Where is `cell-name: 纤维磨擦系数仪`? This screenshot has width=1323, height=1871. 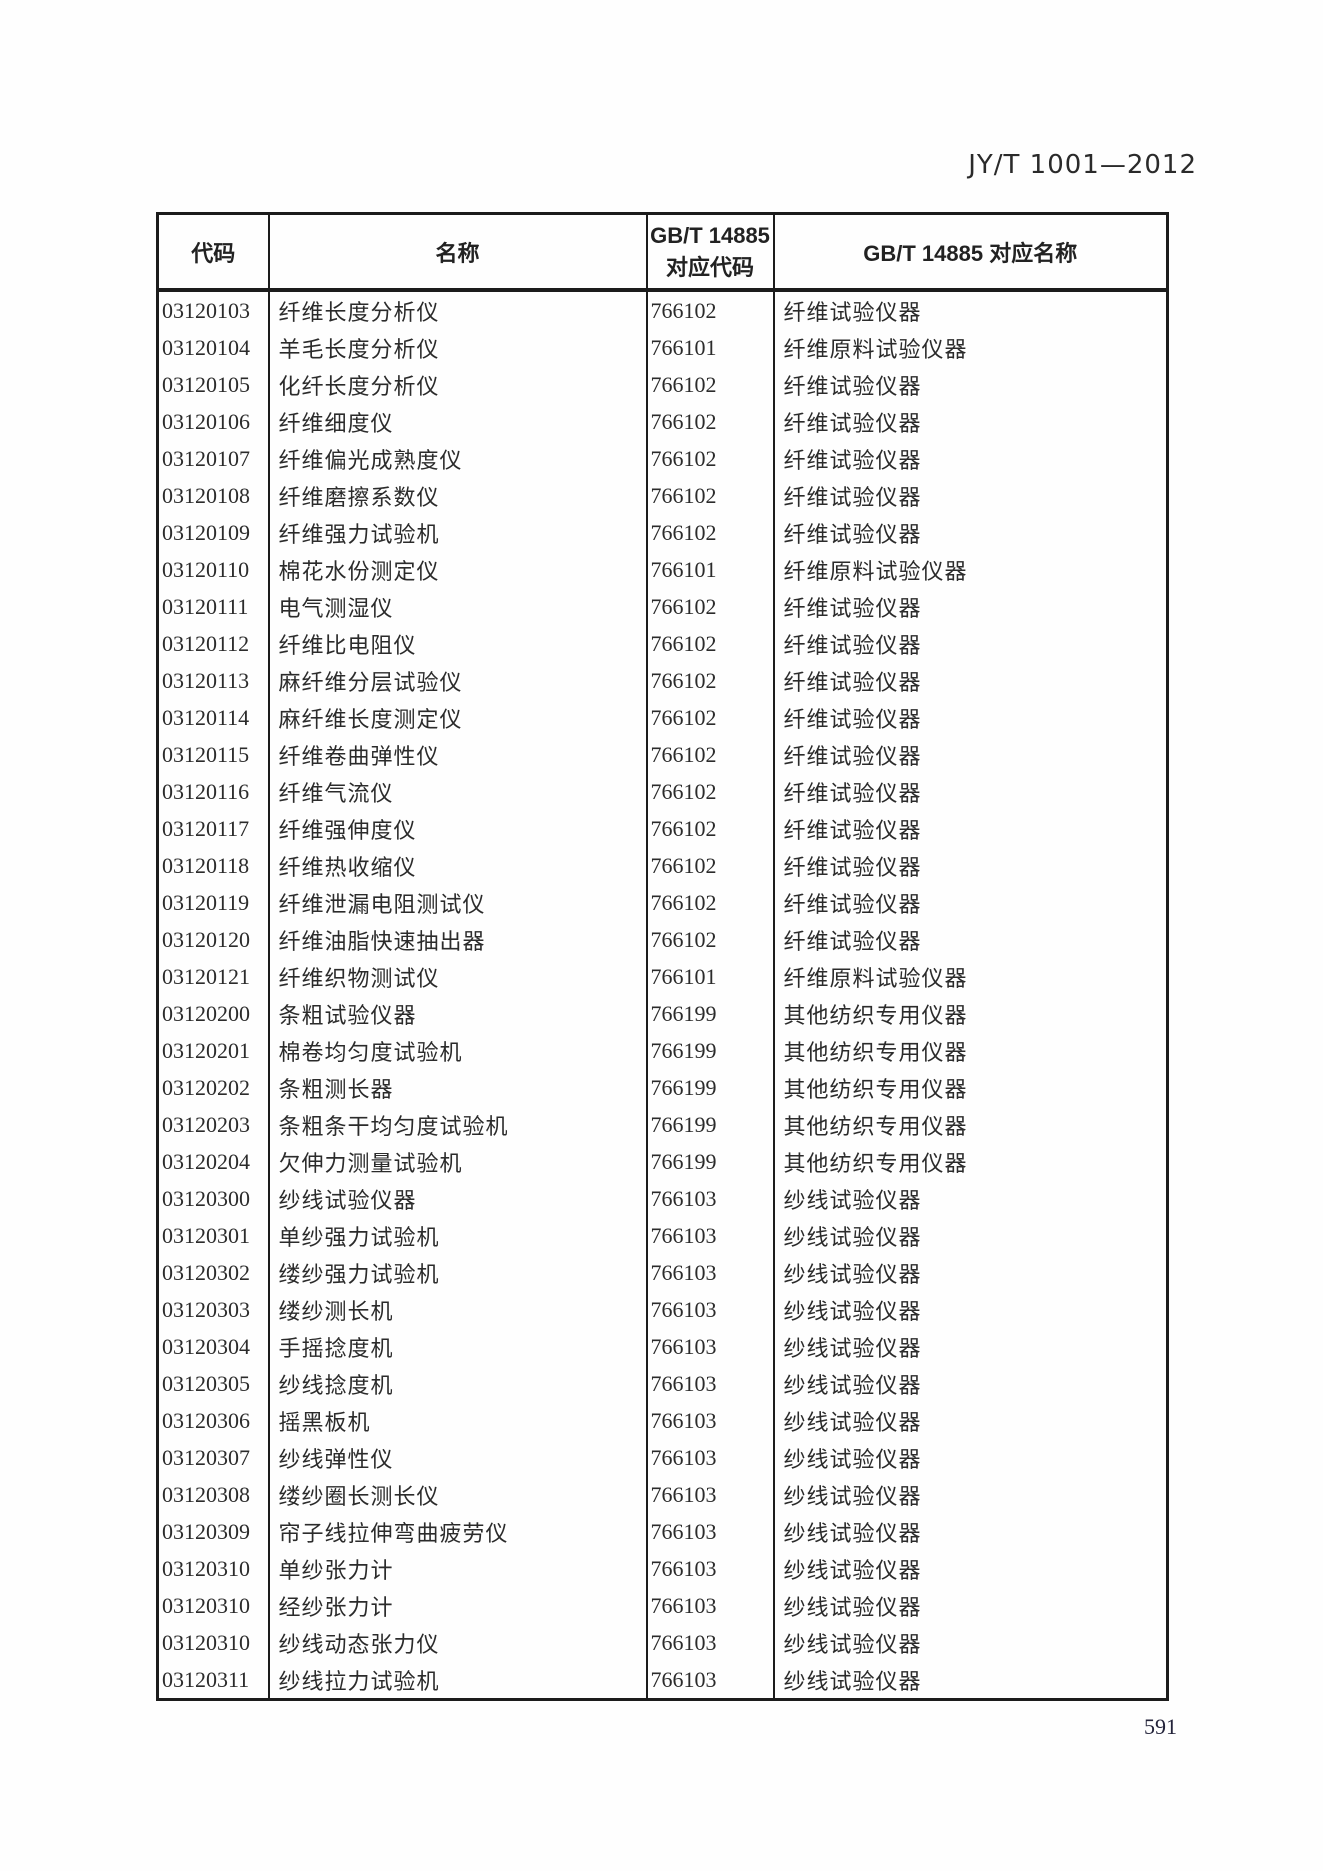
cell-name: 纤维磨擦系数仪 is located at coordinates (457, 495).